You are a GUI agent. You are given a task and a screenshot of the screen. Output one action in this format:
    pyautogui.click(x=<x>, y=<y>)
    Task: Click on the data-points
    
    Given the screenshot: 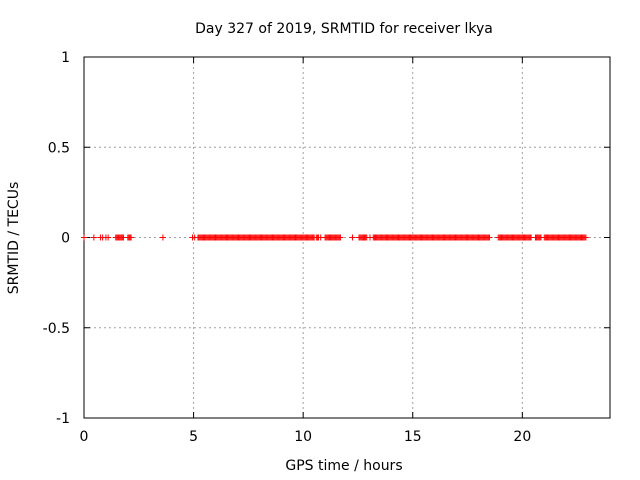 What is the action you would take?
    pyautogui.click(x=335, y=237)
    